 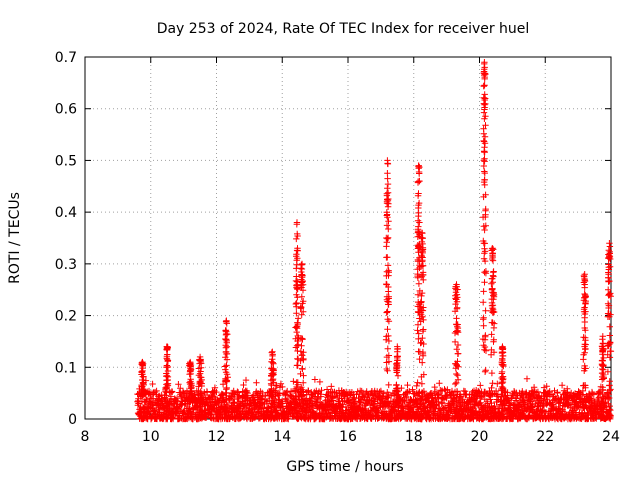 I want to click on x-tick-label: 12, so click(x=217, y=437).